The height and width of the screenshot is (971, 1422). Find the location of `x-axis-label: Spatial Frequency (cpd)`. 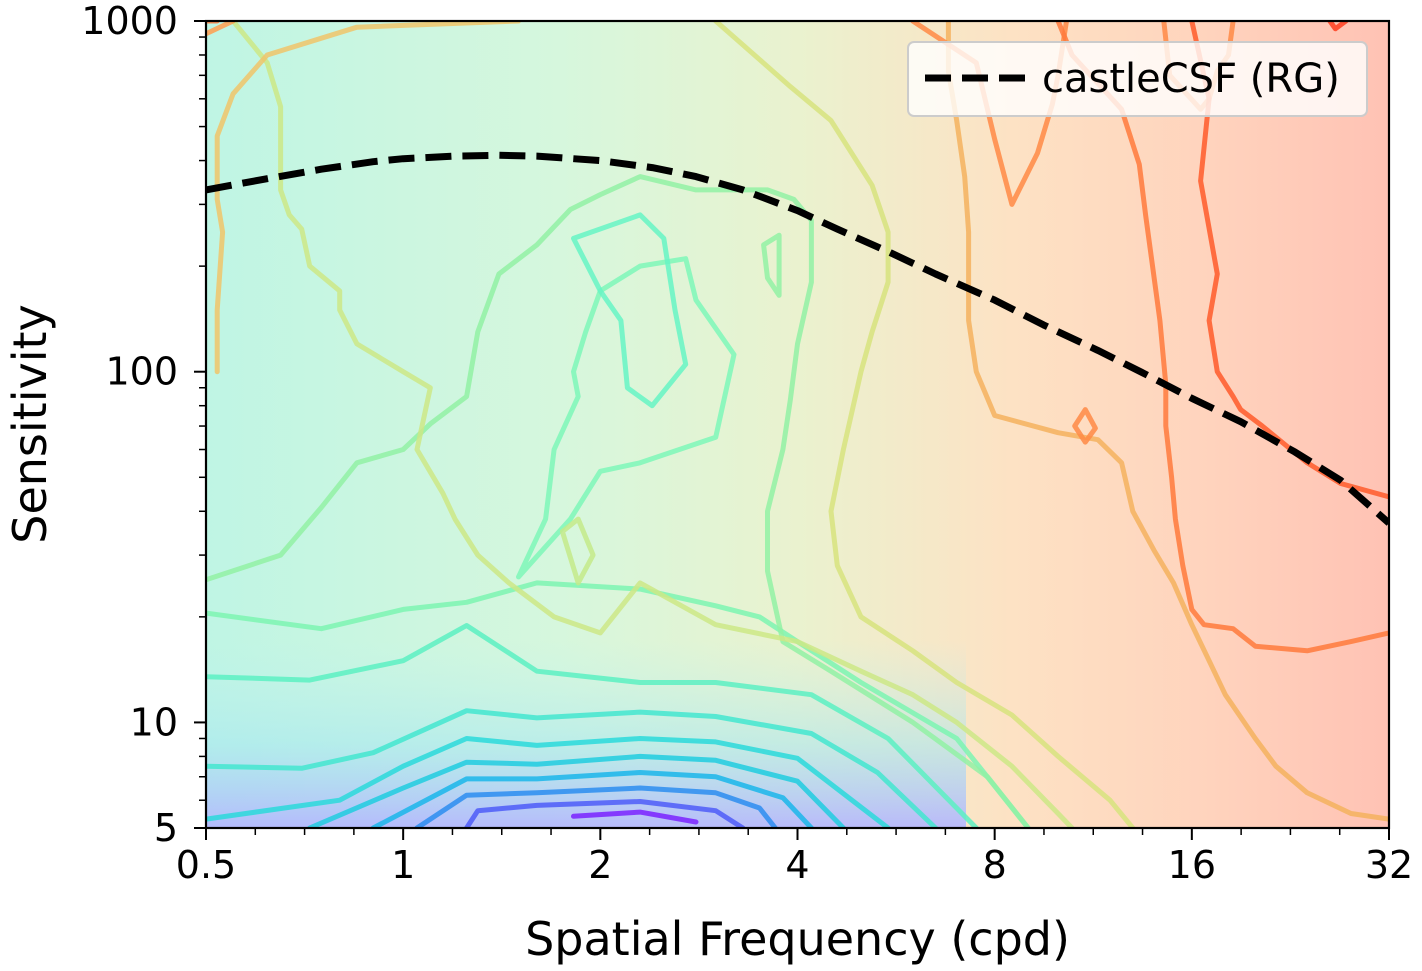

x-axis-label: Spatial Frequency (cpd) is located at coordinates (797, 939).